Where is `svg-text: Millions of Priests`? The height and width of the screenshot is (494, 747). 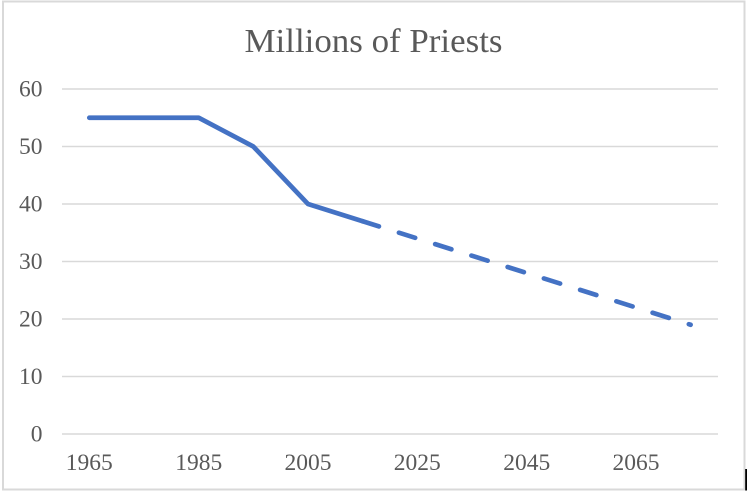
svg-text: Millions of Priests is located at coordinates (374, 41).